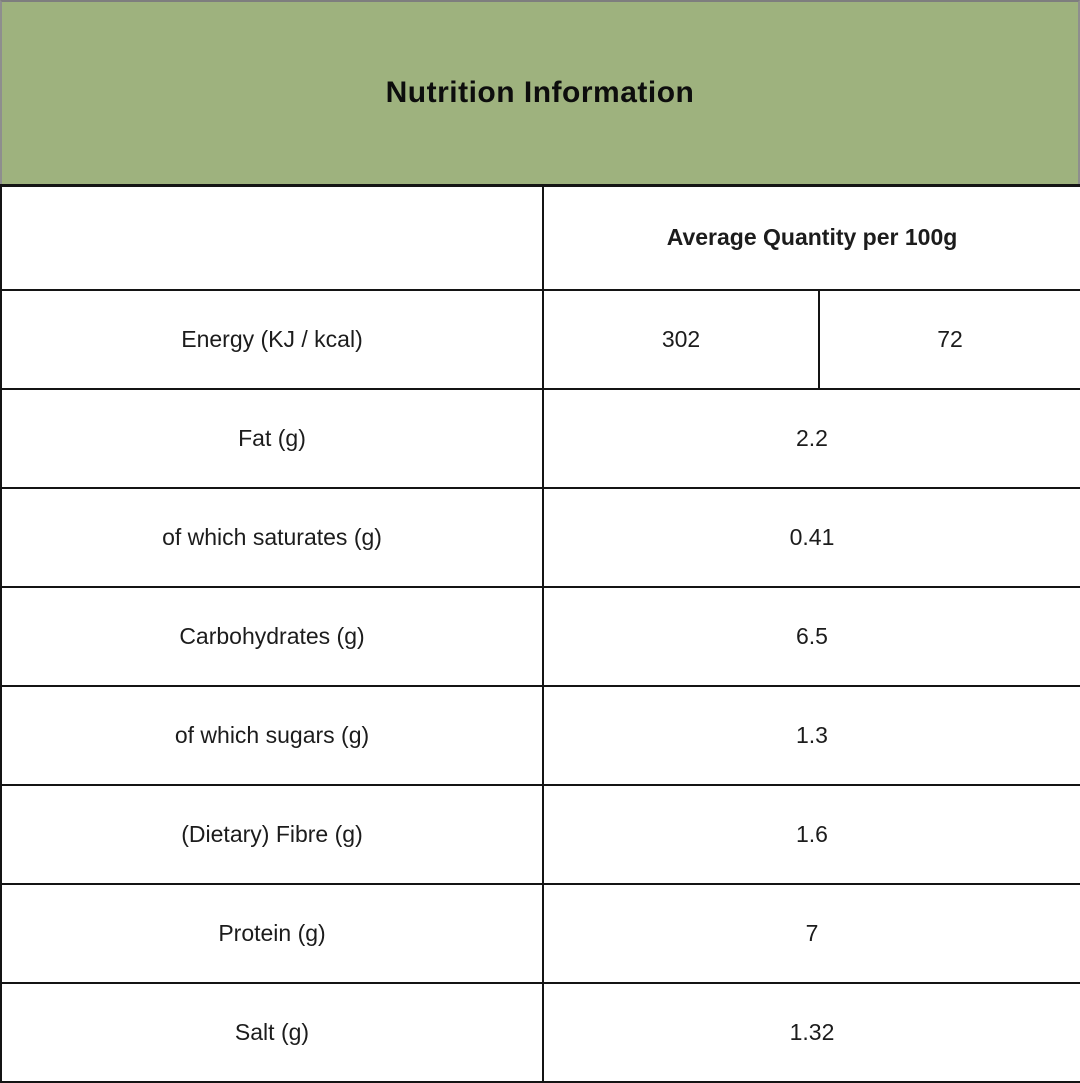  Describe the element at coordinates (811, 735) in the screenshot. I see `nutrient-value: 1.3` at that location.